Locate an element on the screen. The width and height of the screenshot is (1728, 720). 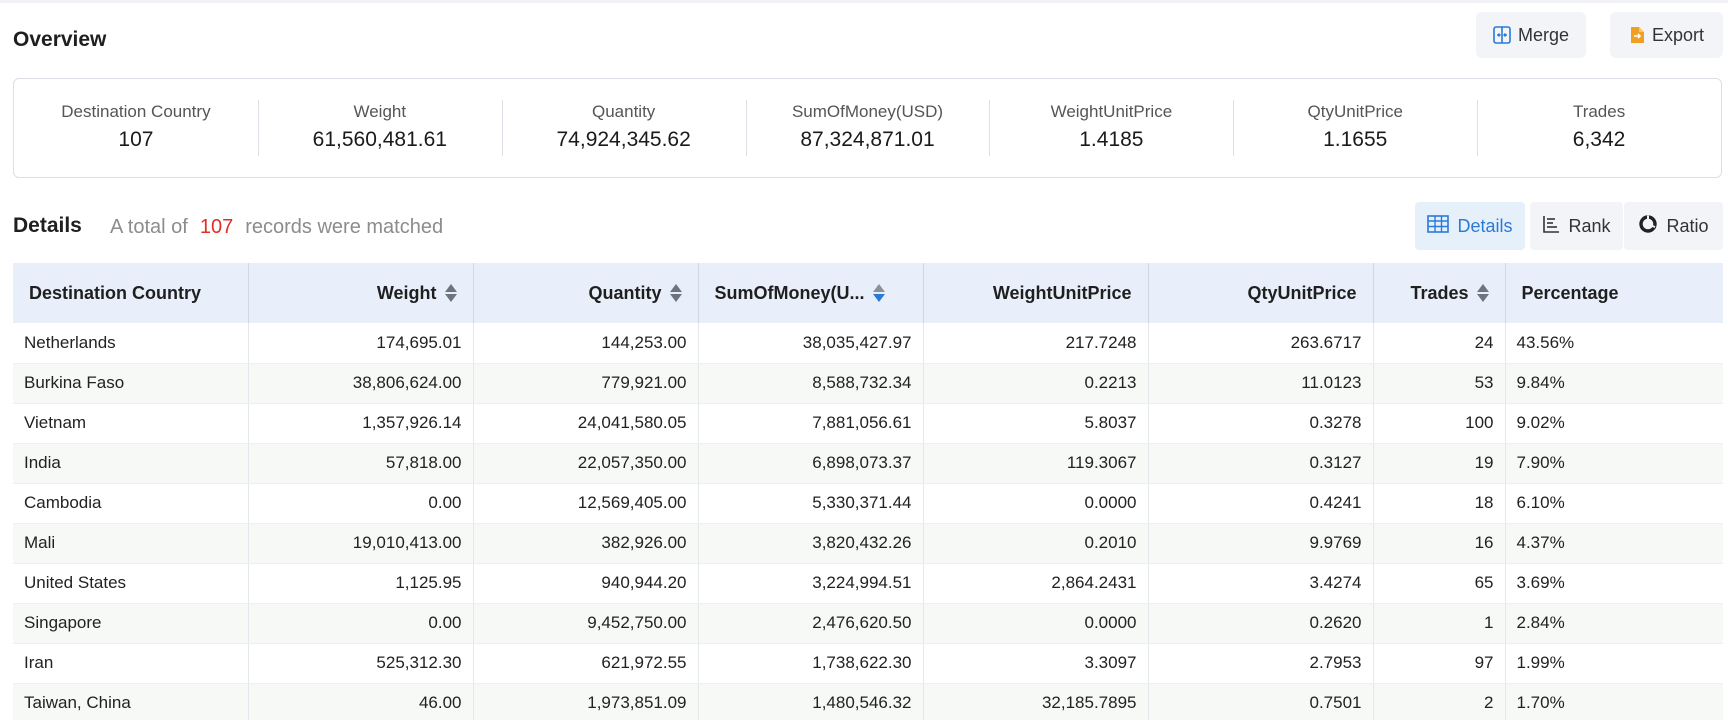
cell-weight-unit-price: 217.7248 is located at coordinates (1036, 343).